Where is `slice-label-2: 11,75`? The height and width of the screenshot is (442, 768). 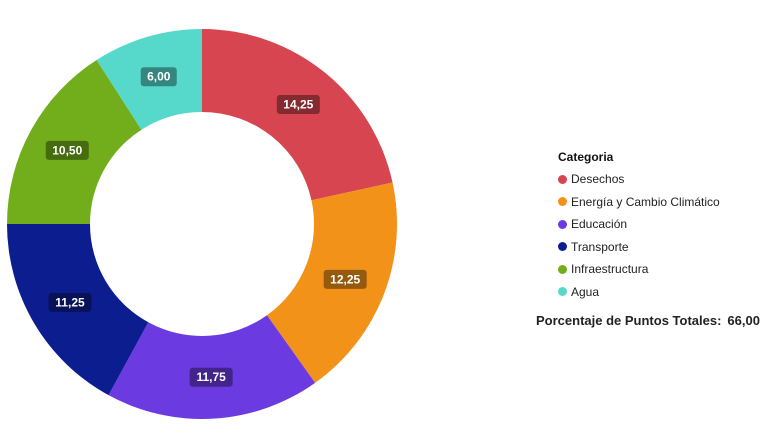 slice-label-2: 11,75 is located at coordinates (211, 377).